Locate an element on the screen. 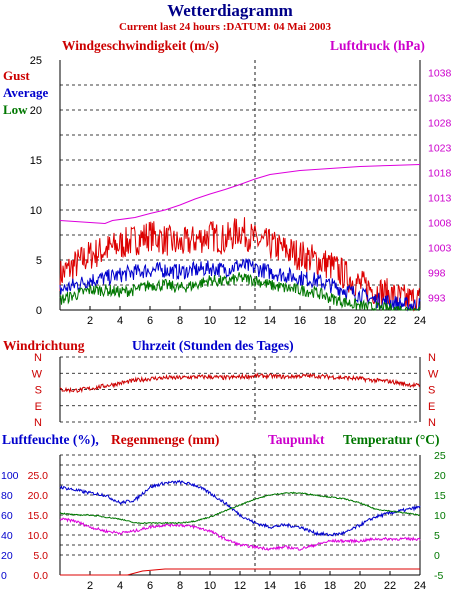 The height and width of the screenshot is (599, 461). direction-left-label: S is located at coordinates (38, 391).